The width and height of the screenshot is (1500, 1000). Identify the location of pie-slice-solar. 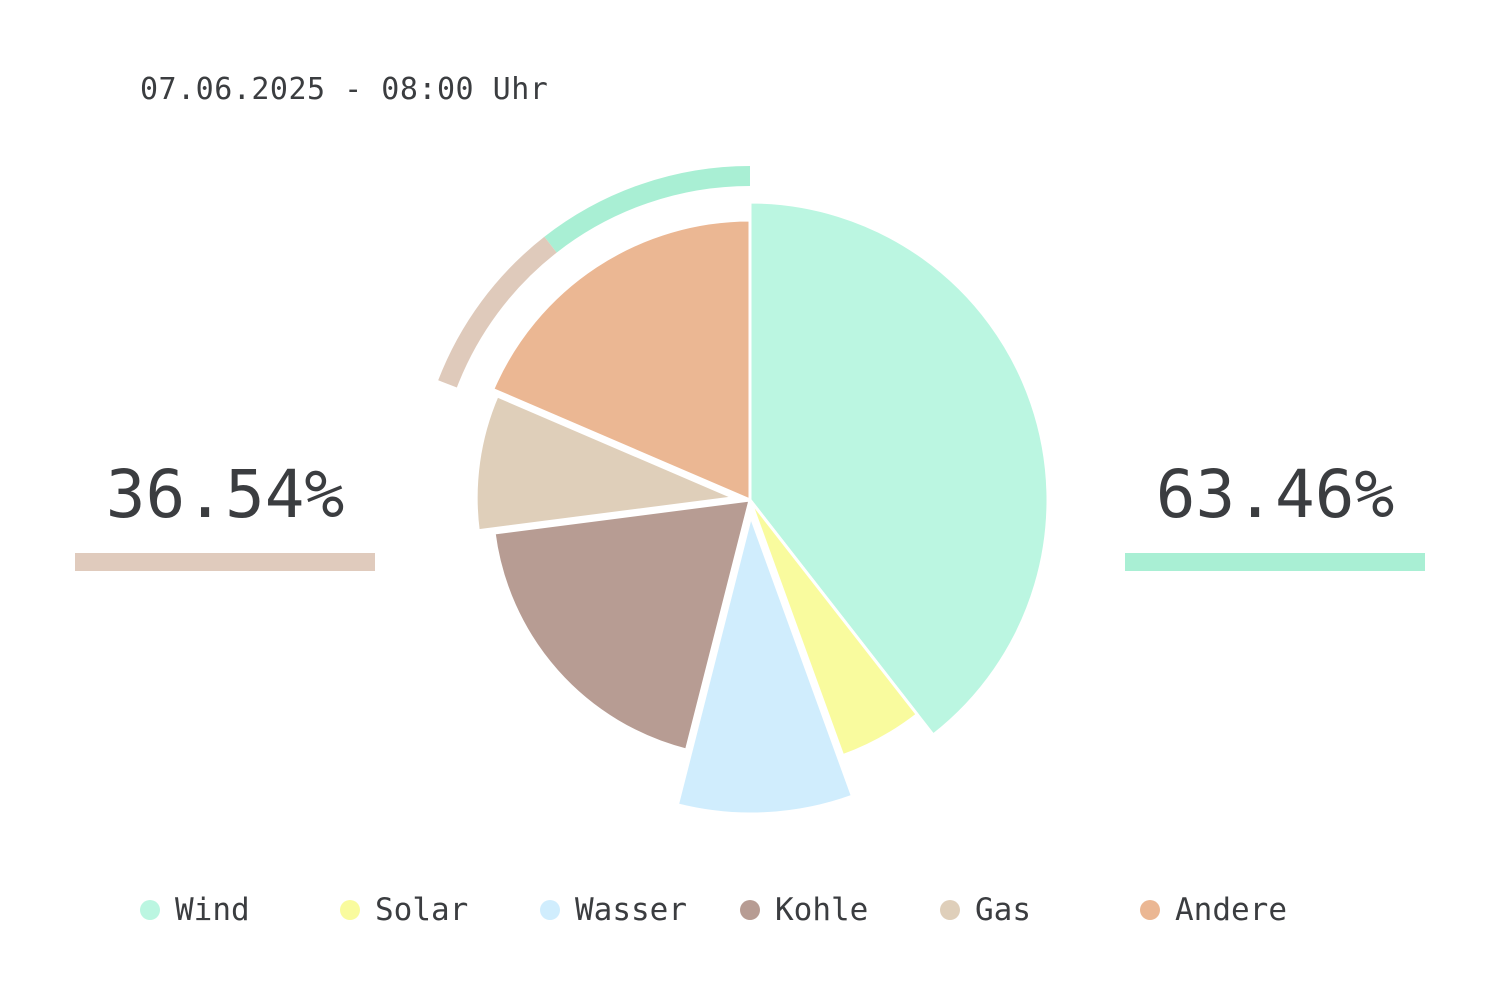
(833, 628).